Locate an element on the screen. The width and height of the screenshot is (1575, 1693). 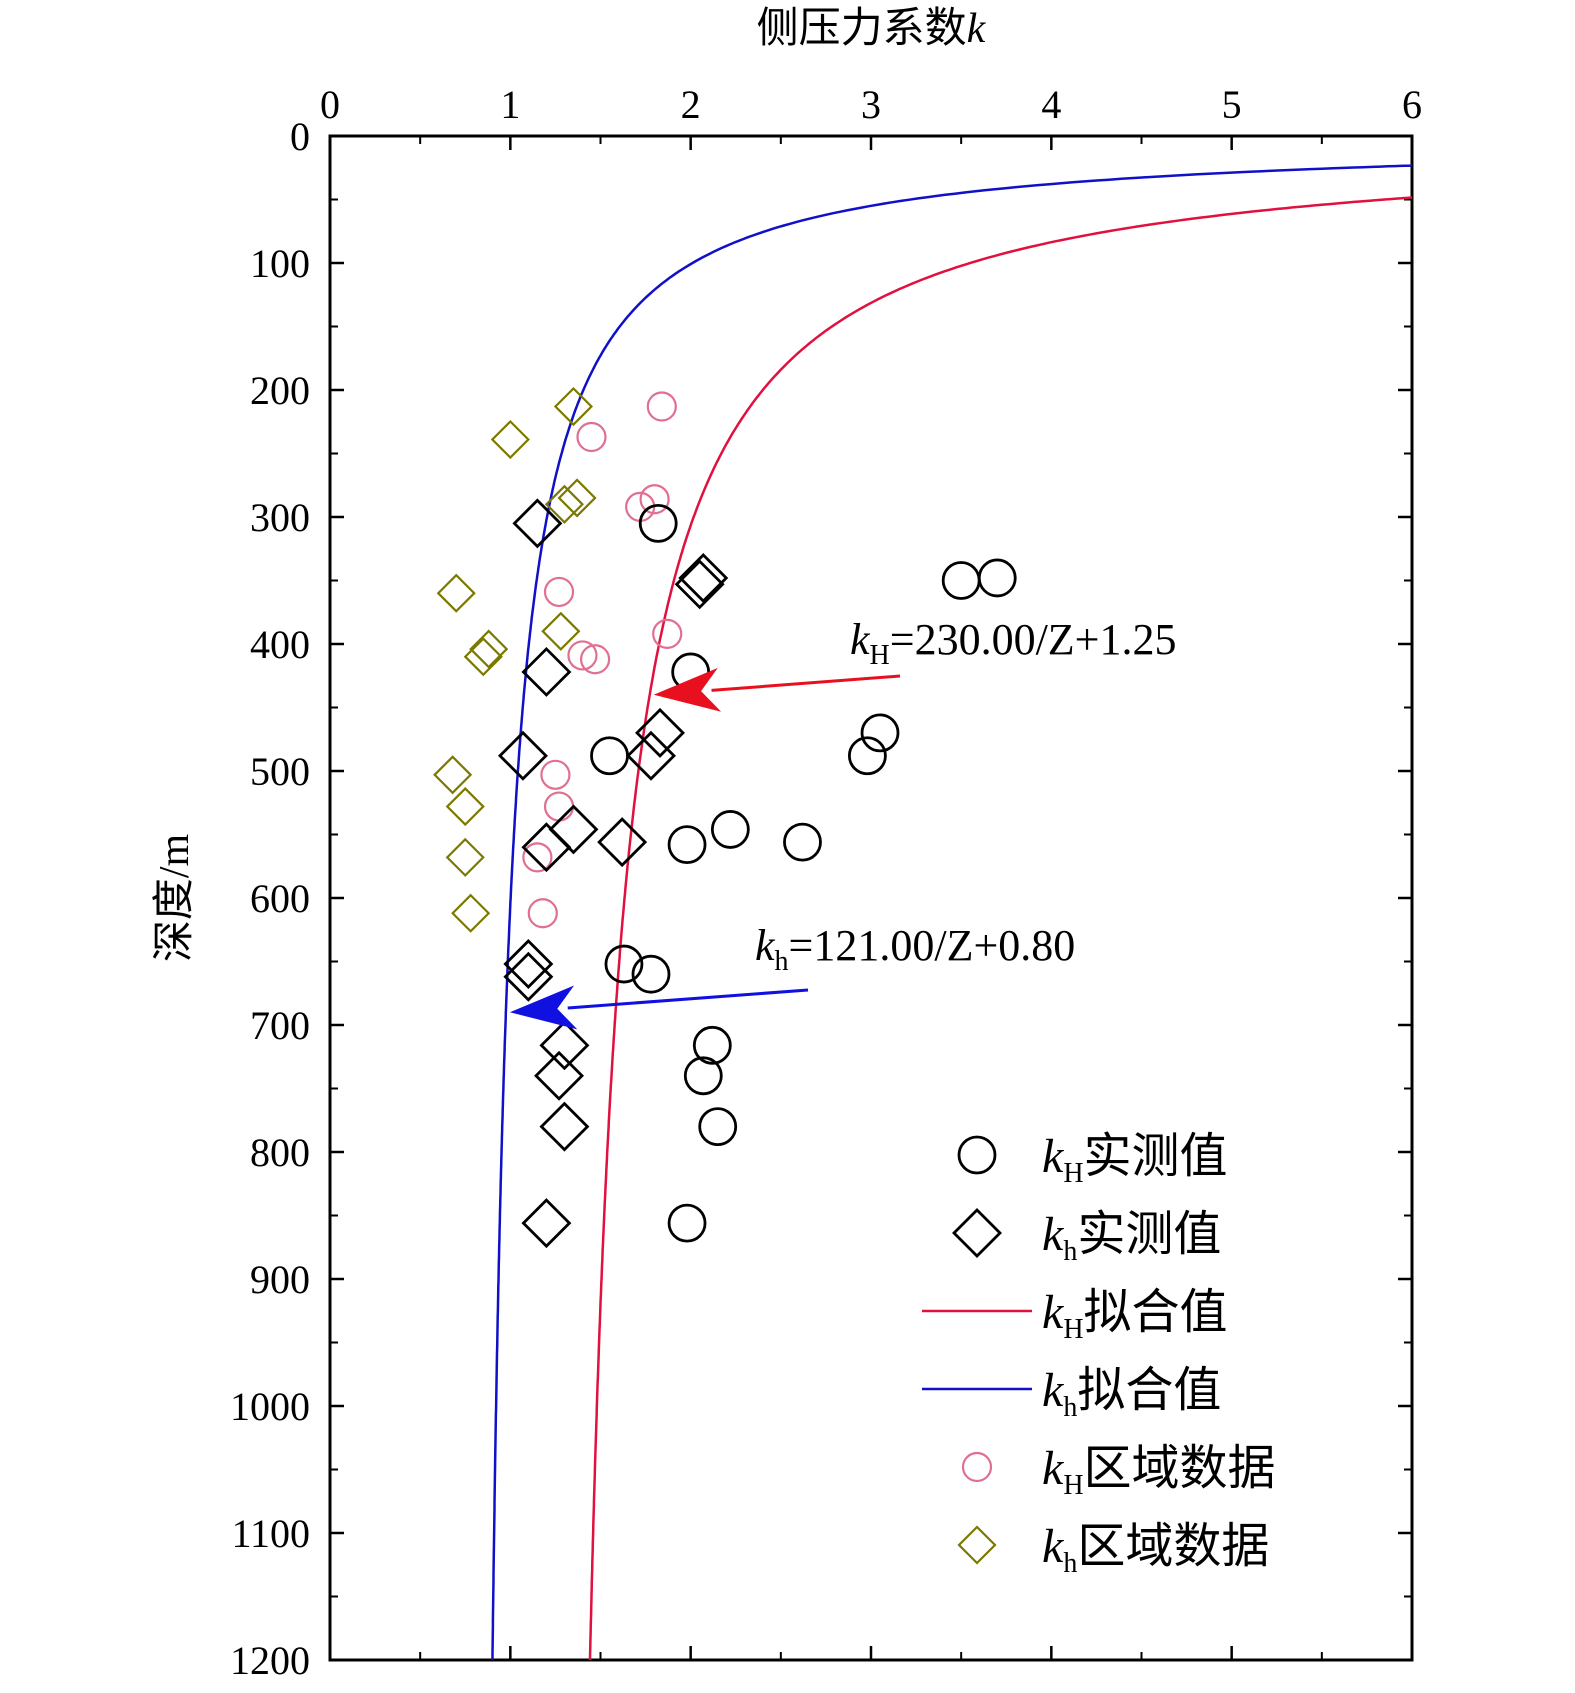
legend-item: kH实测值 is located at coordinates (1092, 1159).